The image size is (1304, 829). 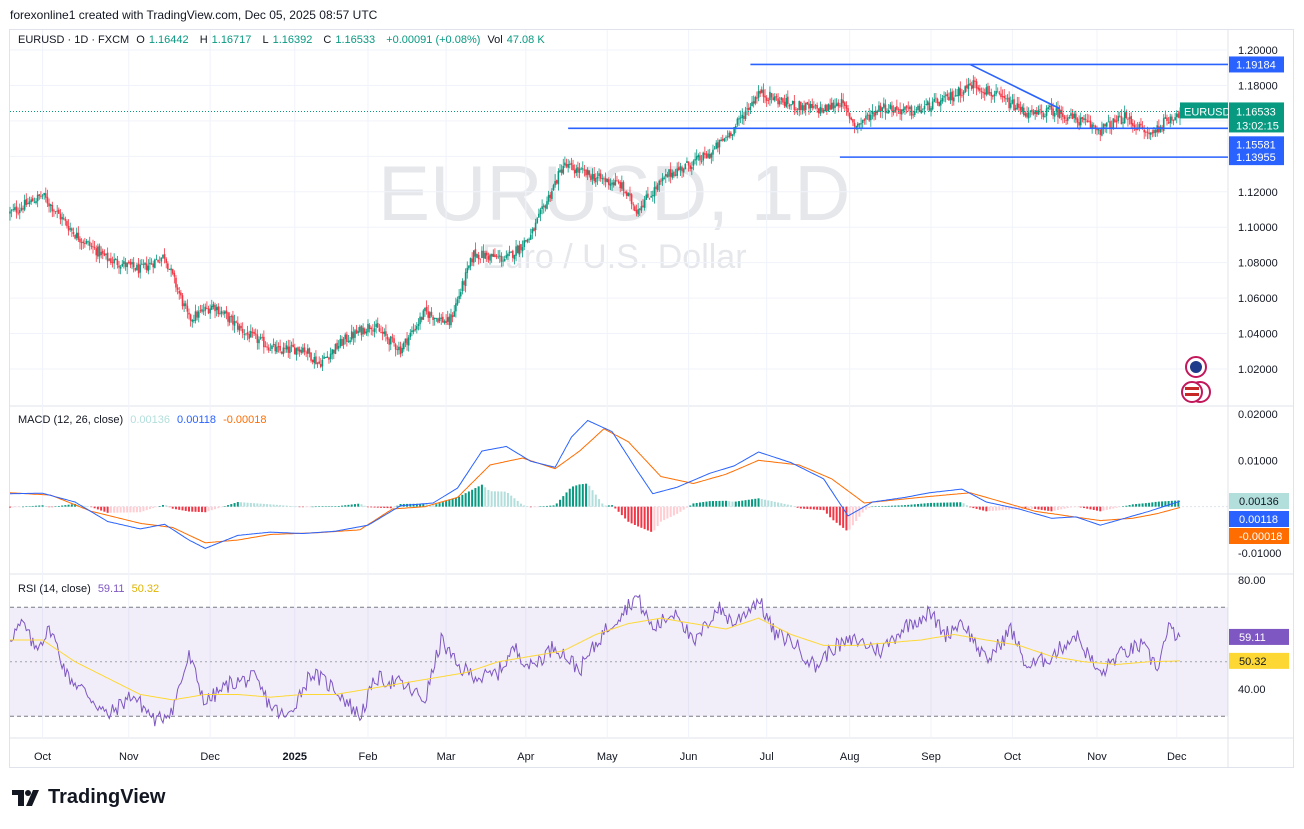 I want to click on price-tick-label: 1.20000, so click(x=1258, y=51).